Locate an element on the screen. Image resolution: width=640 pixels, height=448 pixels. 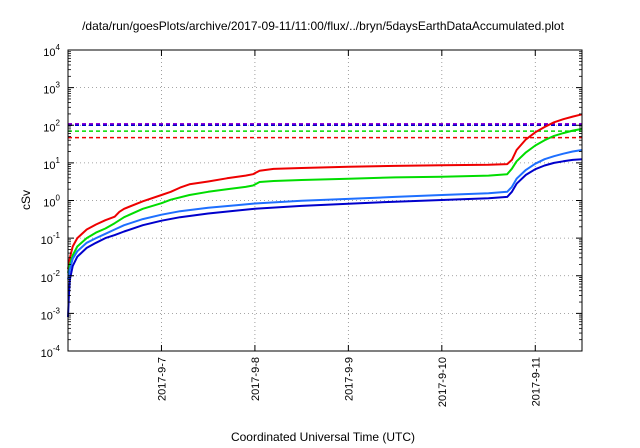
threshold-lines is located at coordinates (325, 130).